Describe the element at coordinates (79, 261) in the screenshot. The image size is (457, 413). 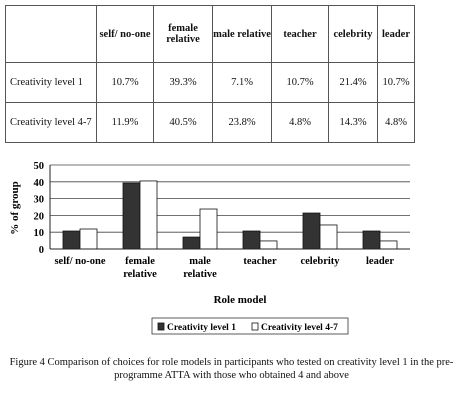
I see `x-tick-label: self/ no-one` at that location.